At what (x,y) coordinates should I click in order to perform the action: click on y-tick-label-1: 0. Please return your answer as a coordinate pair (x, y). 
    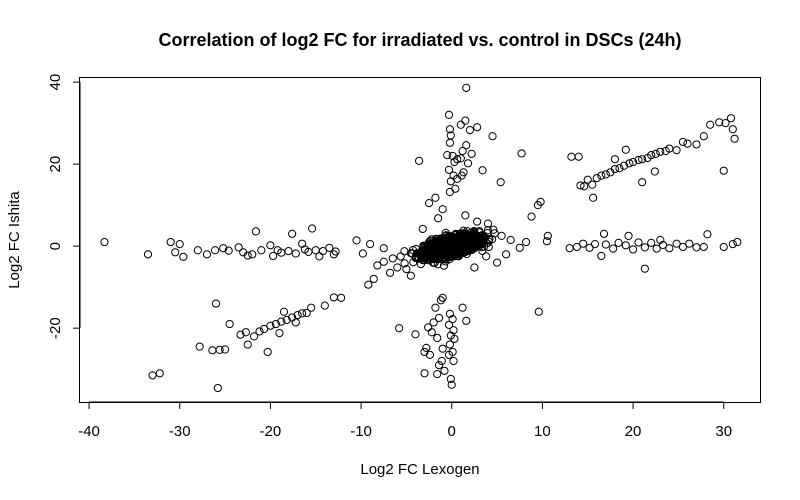
    Looking at the image, I should click on (55, 246).